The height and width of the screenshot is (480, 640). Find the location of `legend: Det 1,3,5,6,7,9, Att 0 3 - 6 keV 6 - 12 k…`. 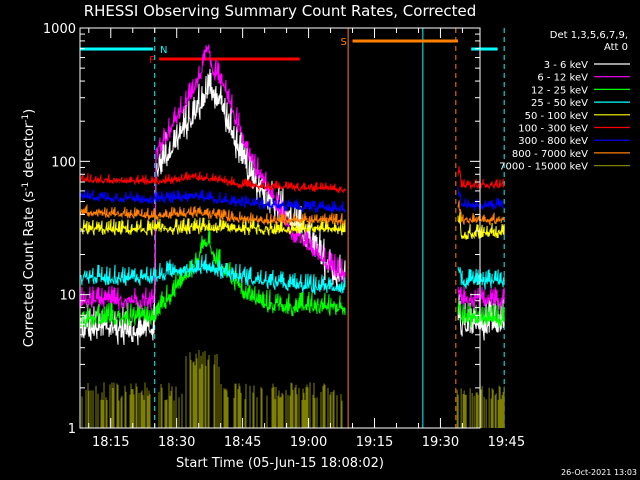

legend: Det 1,3,5,6,7,9, Att 0 3 - 6 keV 6 - 12 k… is located at coordinates (564, 101).